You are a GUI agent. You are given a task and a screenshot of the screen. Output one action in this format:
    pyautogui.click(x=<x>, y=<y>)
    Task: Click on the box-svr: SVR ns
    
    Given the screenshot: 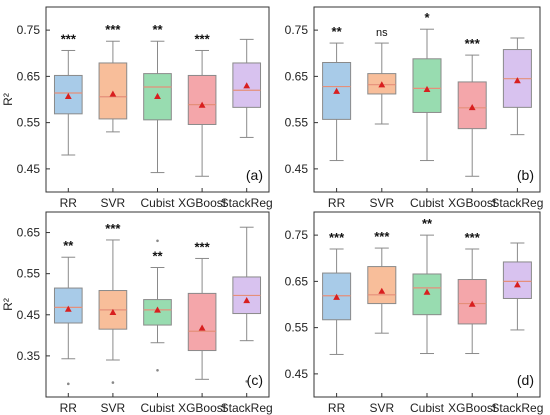 What is the action you would take?
    pyautogui.click(x=382, y=118)
    